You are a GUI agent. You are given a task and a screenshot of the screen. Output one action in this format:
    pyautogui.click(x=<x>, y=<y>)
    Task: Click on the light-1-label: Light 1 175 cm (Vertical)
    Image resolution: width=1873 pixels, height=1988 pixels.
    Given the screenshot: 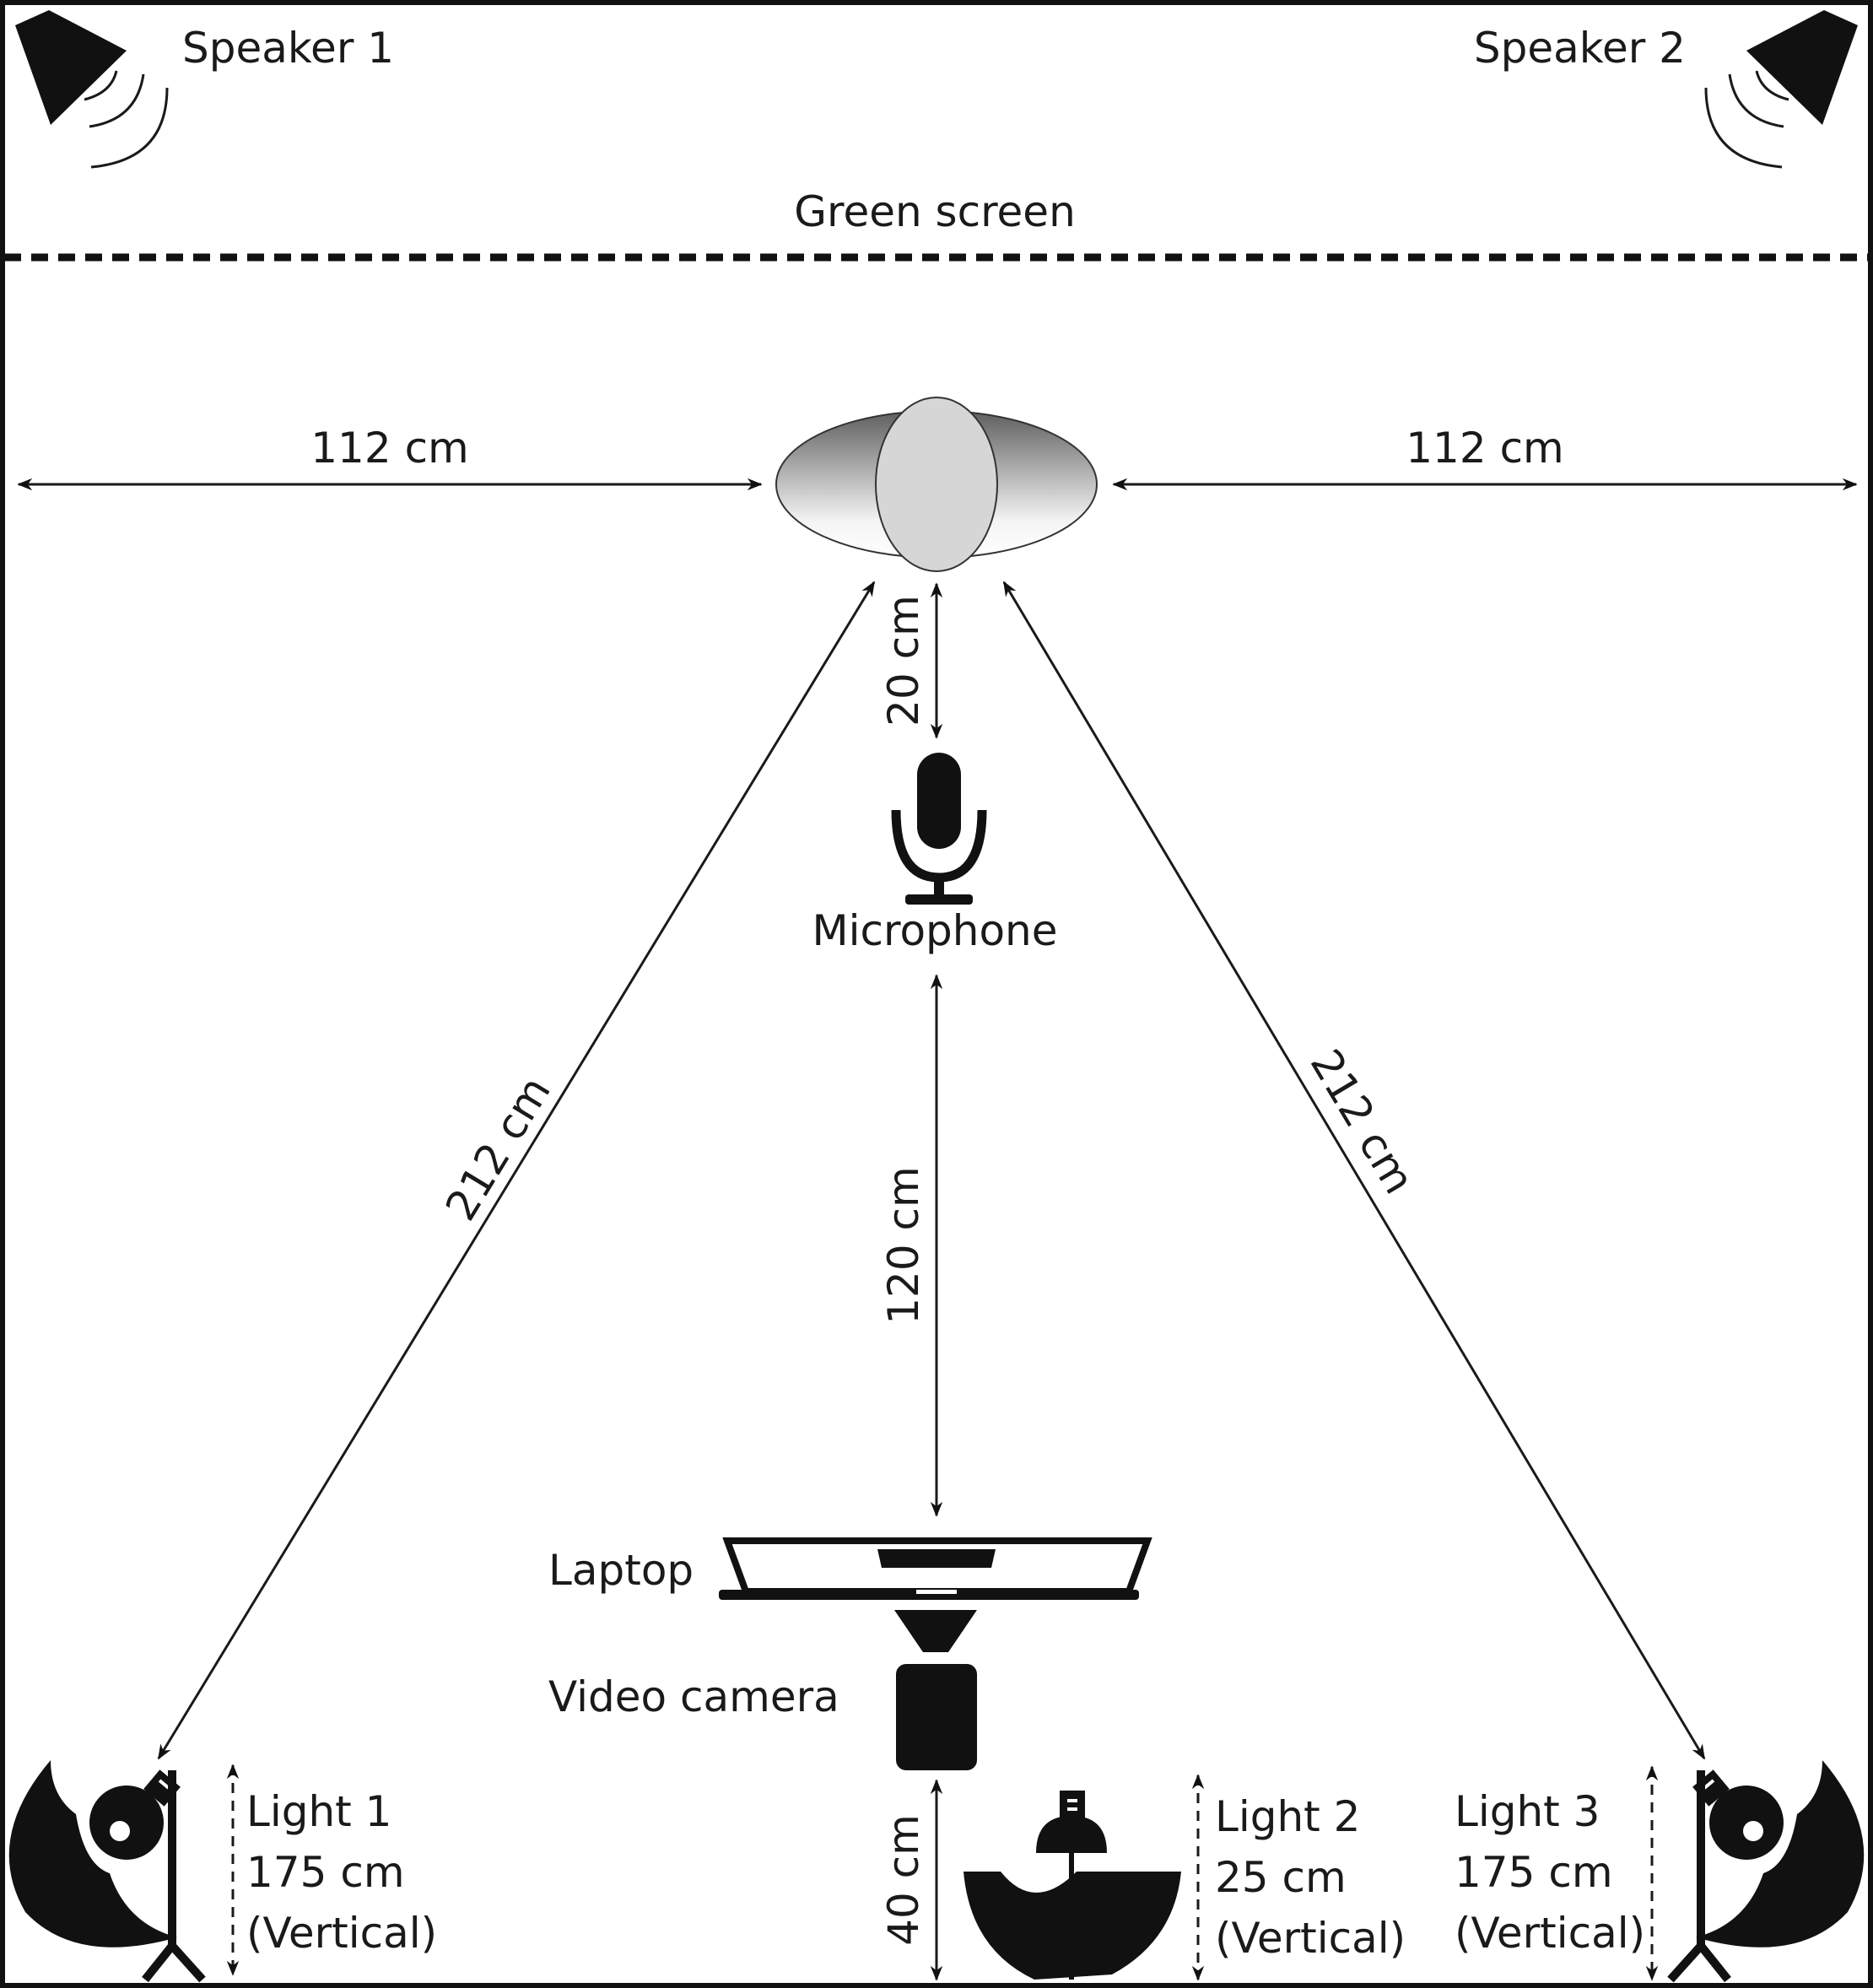 What is the action you would take?
    pyautogui.click(x=341, y=1872)
    